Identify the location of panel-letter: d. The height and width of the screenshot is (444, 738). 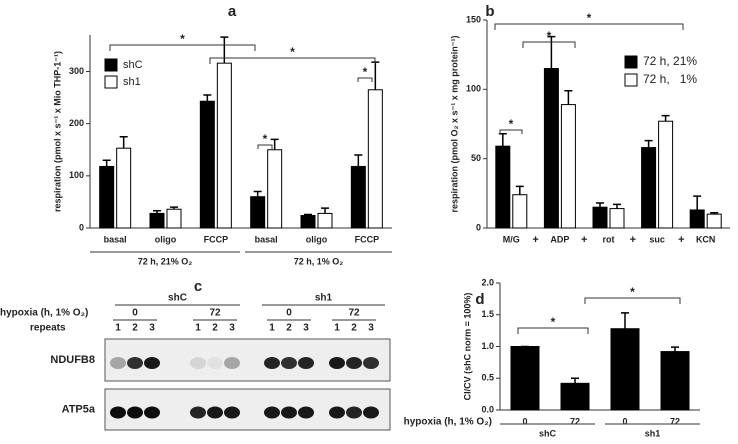
(479, 299).